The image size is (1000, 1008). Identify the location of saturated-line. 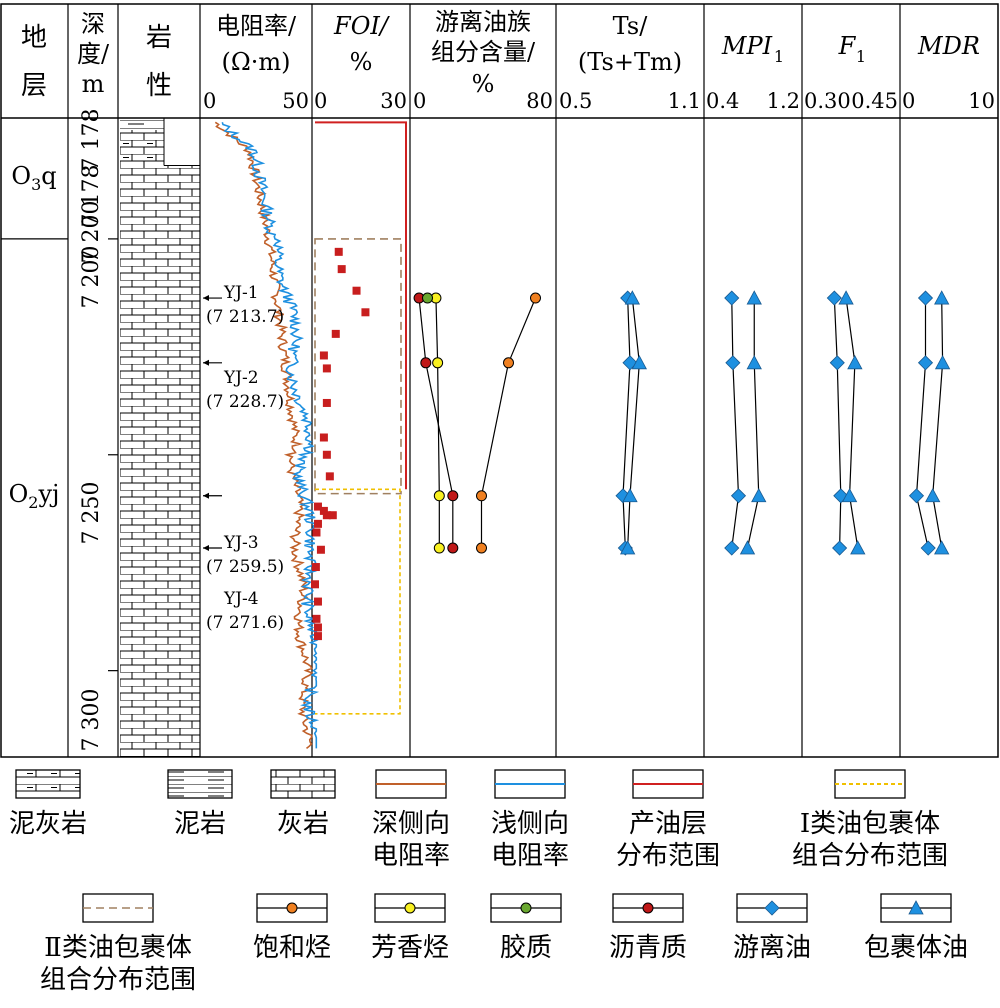
(508, 423).